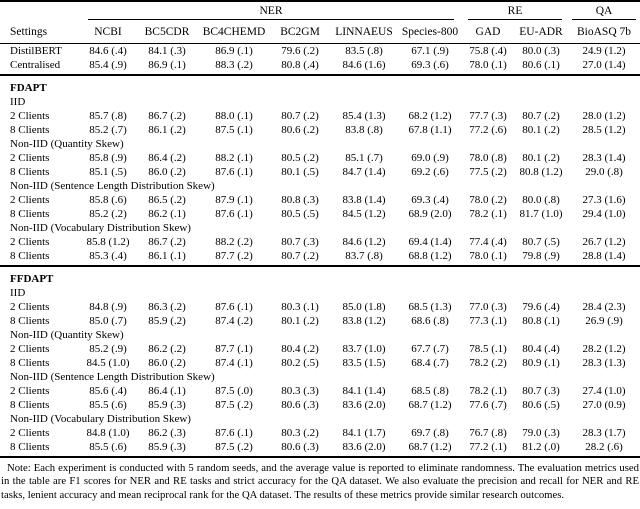 This screenshot has width=640, height=509. I want to click on cell-value: 87.7 (.2), so click(234, 258).